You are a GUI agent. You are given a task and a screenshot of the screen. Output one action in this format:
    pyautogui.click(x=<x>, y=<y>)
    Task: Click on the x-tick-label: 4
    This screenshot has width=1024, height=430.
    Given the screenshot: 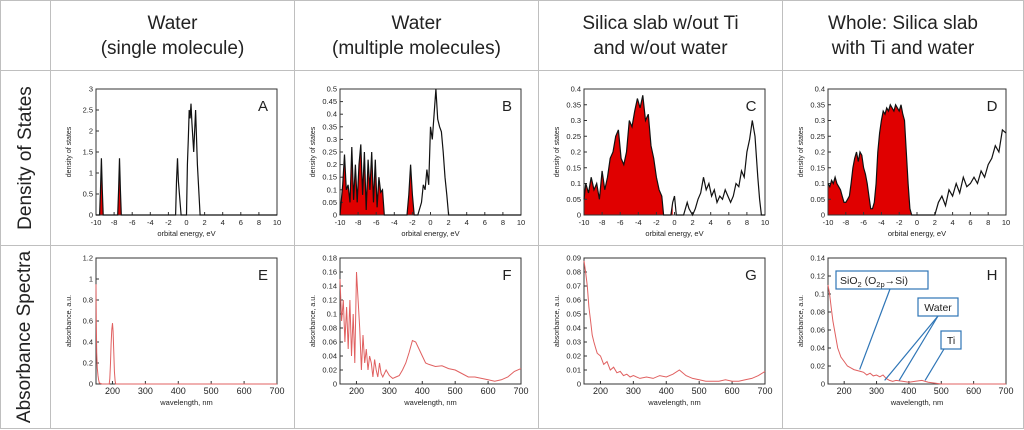 What is the action you would take?
    pyautogui.click(x=953, y=222)
    